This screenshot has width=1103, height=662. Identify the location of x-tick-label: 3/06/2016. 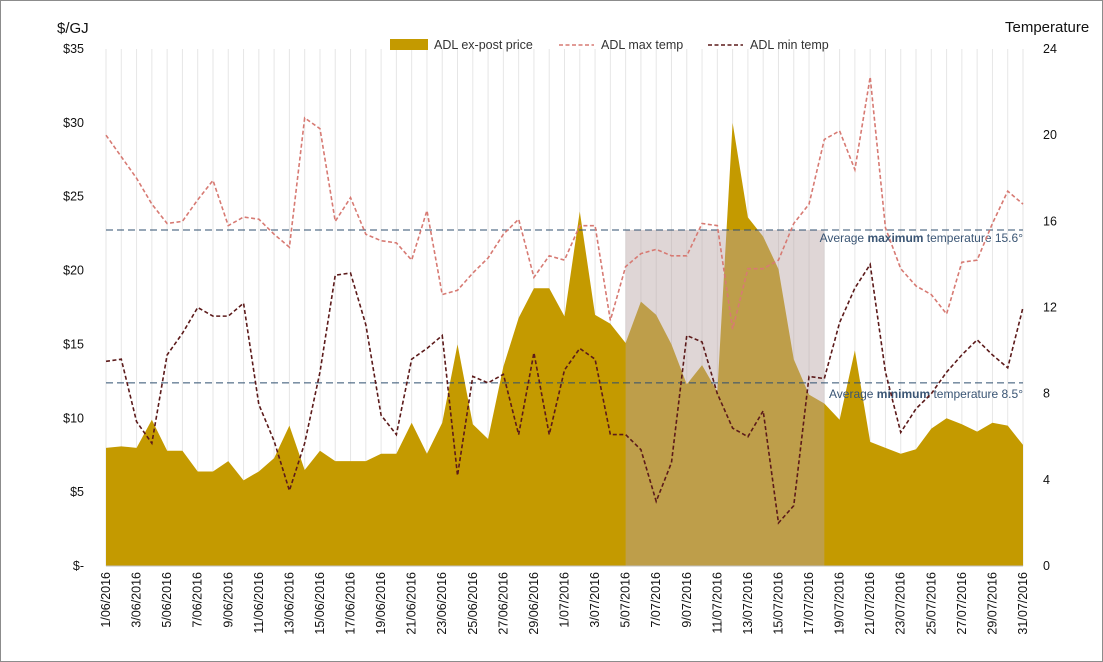
(137, 600).